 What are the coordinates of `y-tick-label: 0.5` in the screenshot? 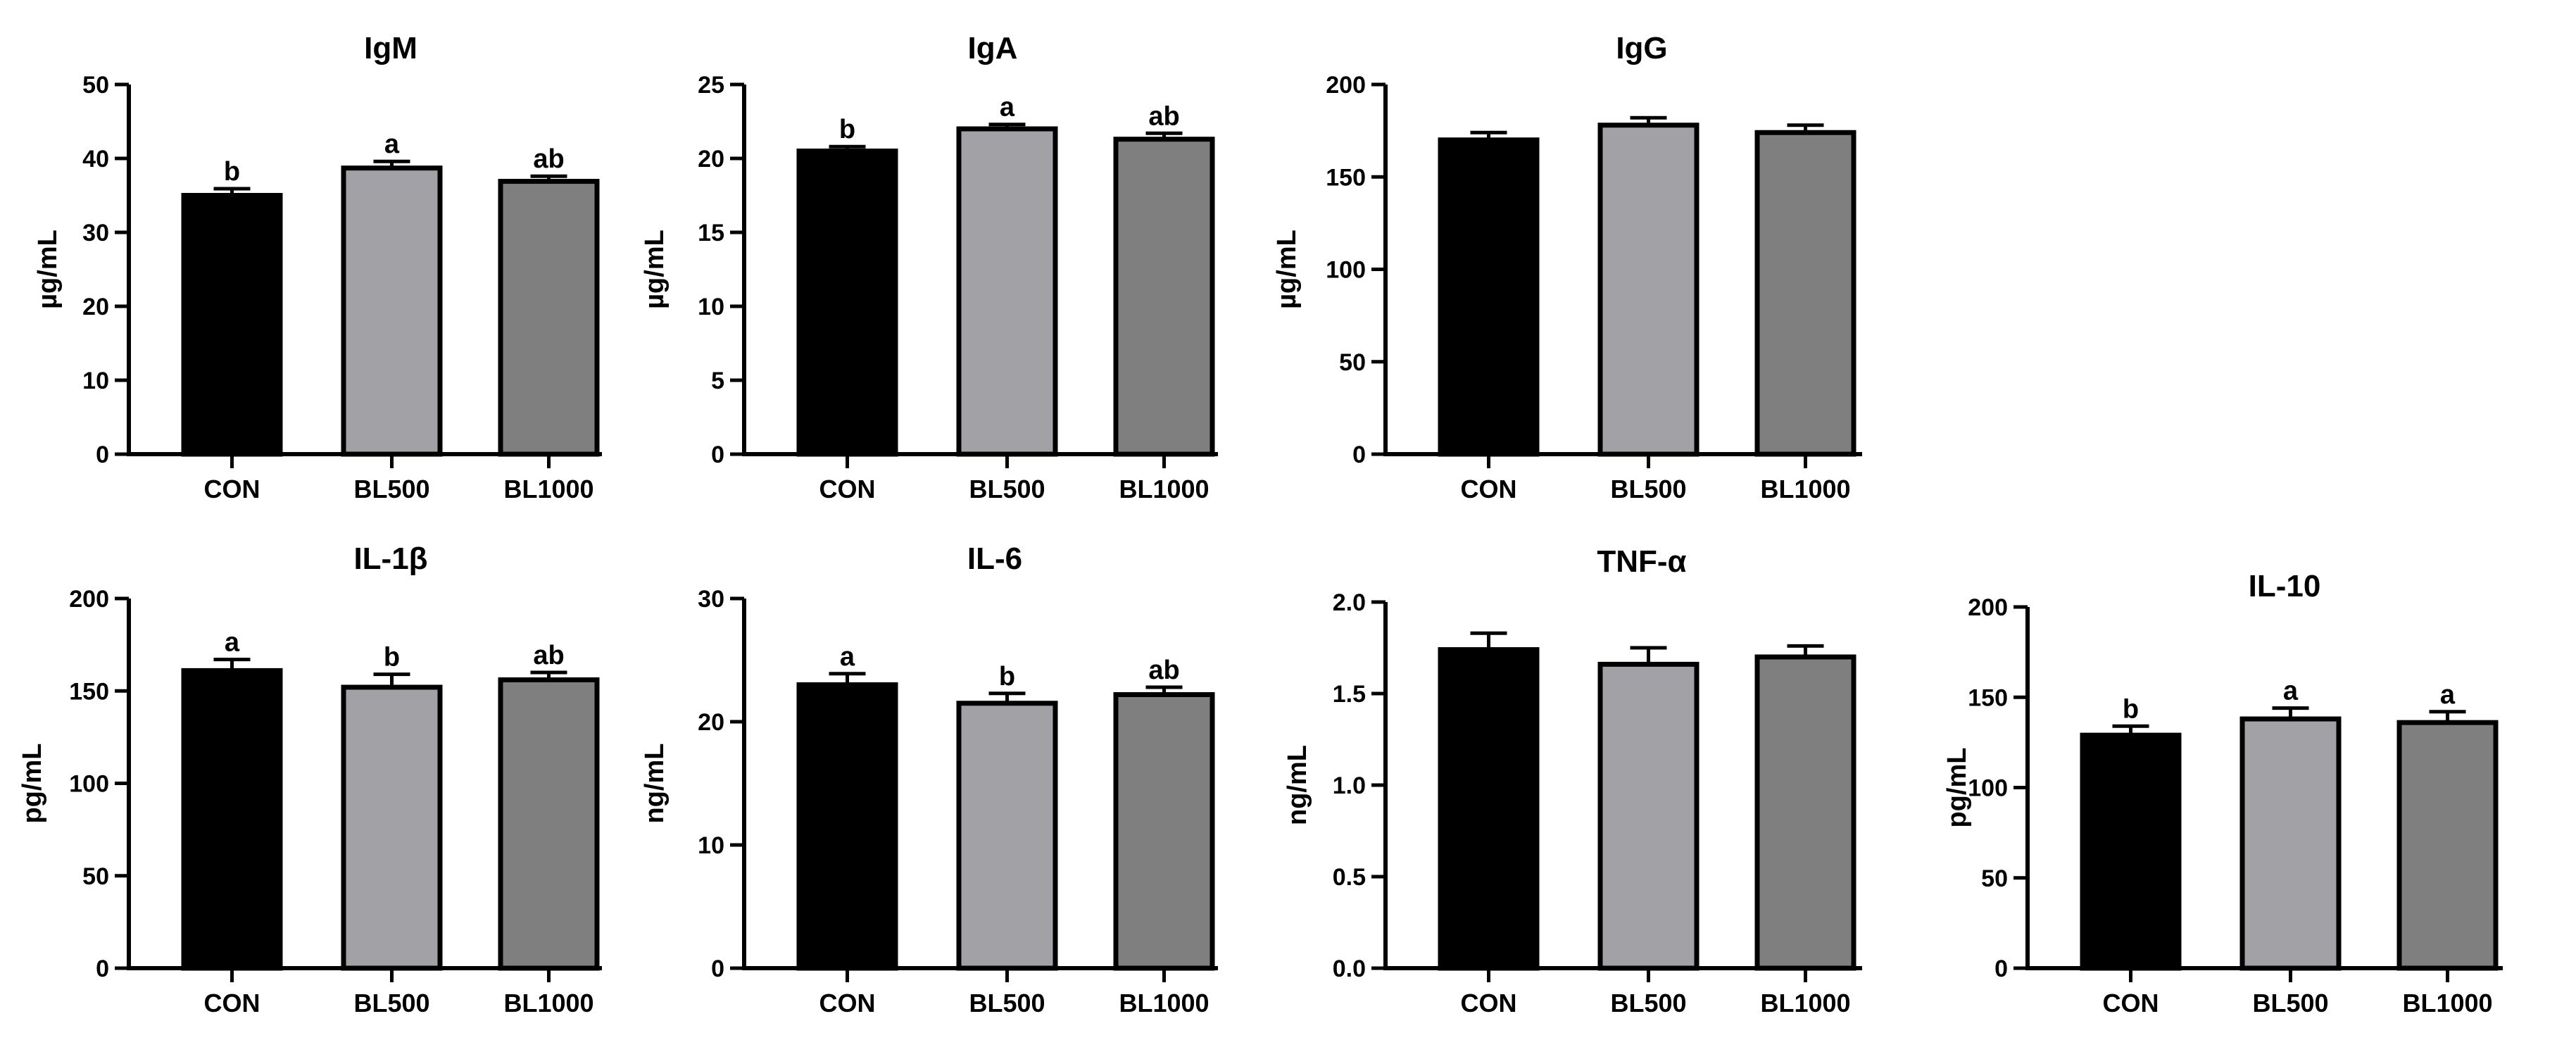 It's located at (1349, 877).